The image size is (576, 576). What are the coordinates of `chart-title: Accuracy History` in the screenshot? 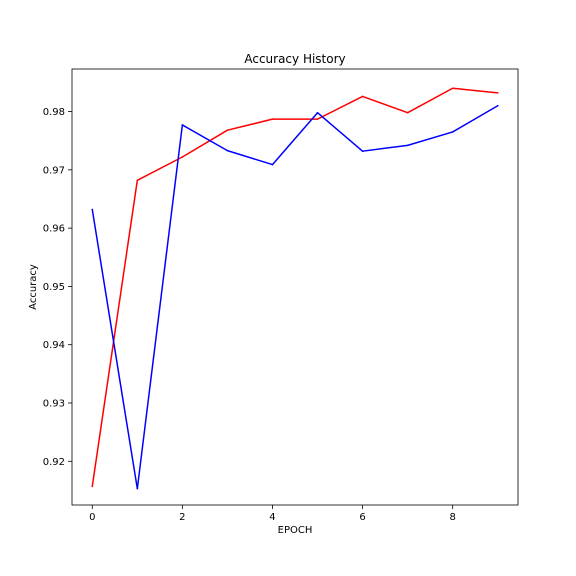 It's located at (294, 59).